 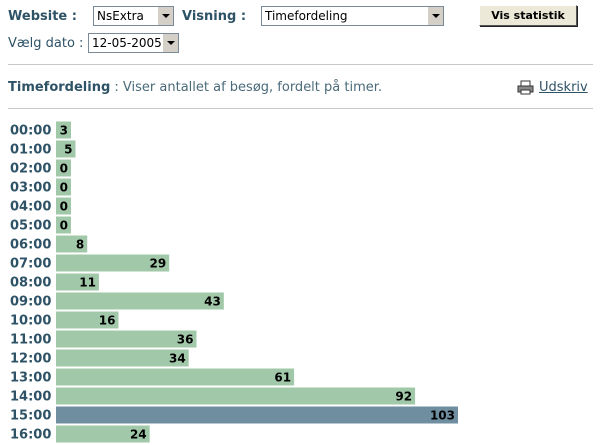 I want to click on hour-label: 14:00, so click(x=30, y=397).